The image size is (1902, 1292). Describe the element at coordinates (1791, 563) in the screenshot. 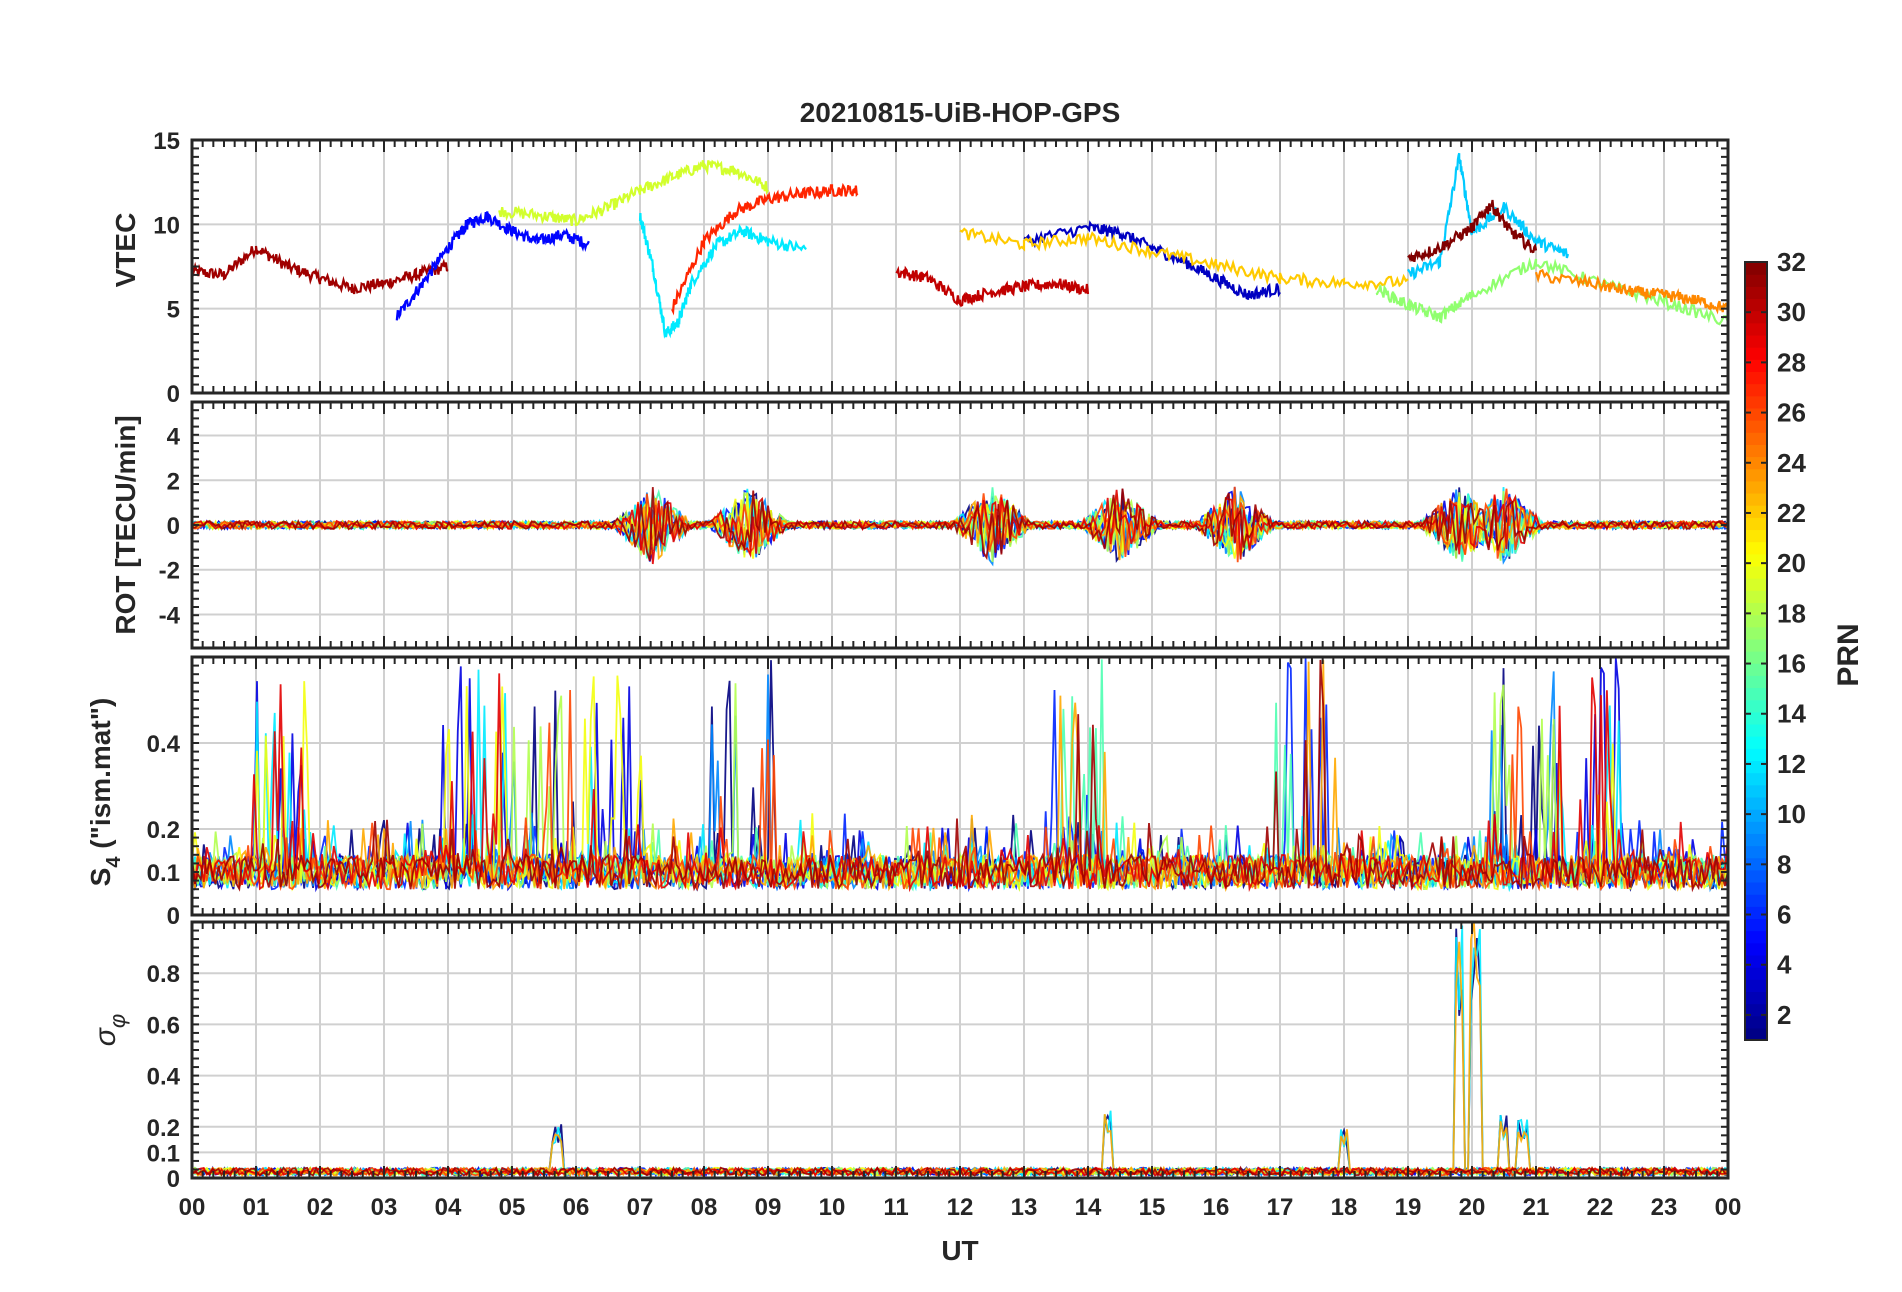

I see `colorbar-tick-label: 20` at that location.